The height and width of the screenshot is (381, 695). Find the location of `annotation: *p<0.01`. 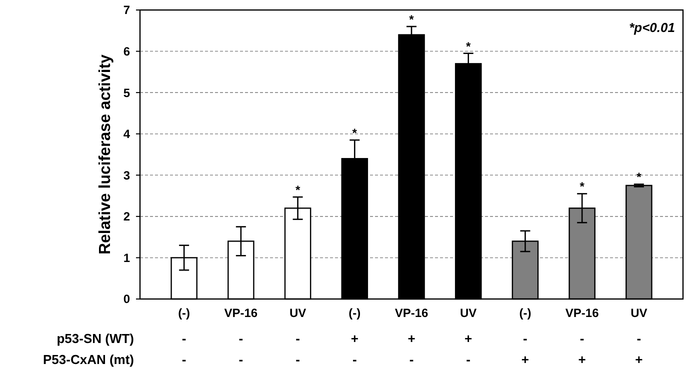

annotation: *p<0.01 is located at coordinates (652, 27).